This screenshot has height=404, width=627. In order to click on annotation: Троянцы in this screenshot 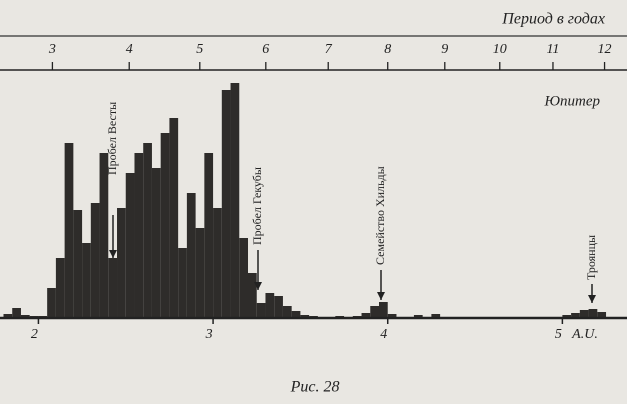, I will do `click(591, 257)`.